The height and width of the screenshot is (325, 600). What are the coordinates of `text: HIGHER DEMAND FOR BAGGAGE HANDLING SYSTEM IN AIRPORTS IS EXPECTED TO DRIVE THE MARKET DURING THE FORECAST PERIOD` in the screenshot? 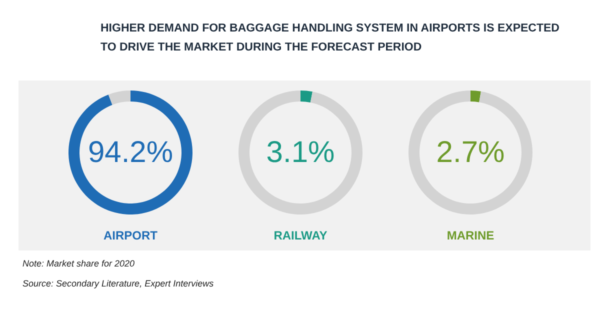 It's located at (330, 38).